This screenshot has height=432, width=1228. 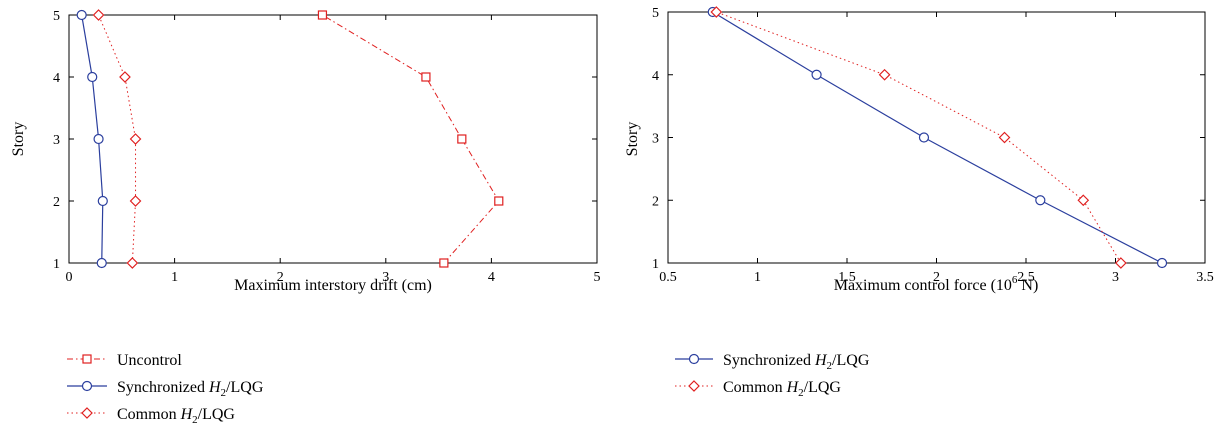 I want to click on legend-entry-common-right: Common H2/LQG, so click(x=758, y=389).